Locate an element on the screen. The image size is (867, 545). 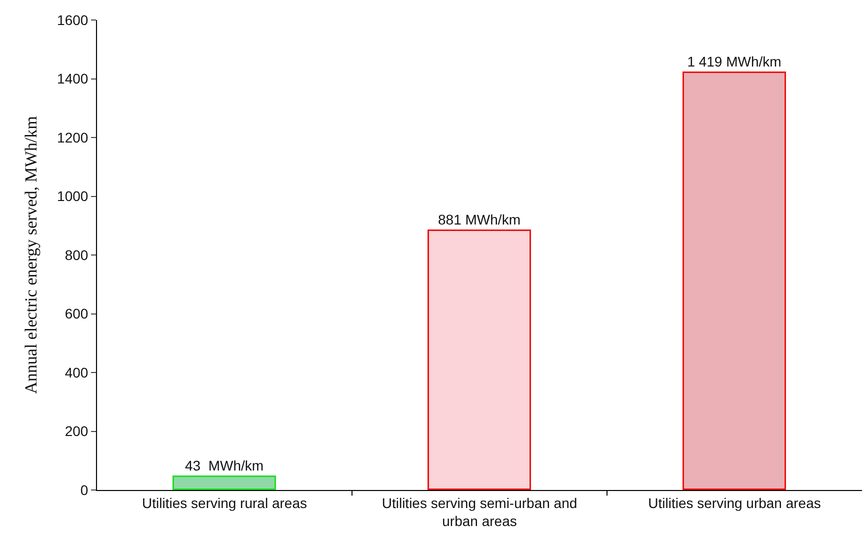
data-label: 1 419 MWh/km is located at coordinates (734, 61).